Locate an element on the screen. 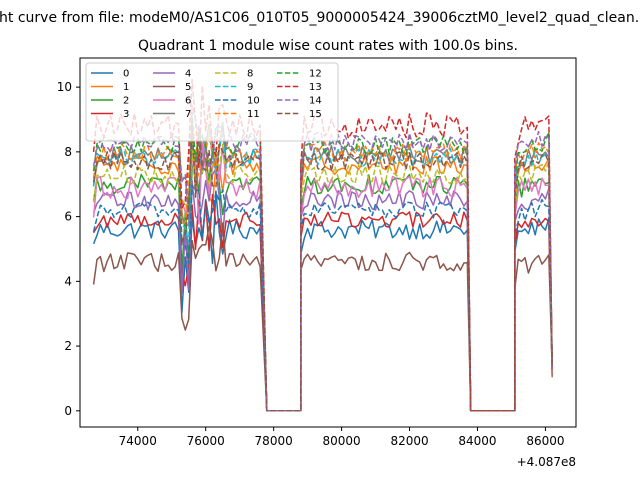 This screenshot has width=640, height=480. legend-label-14: 14 is located at coordinates (315, 101).